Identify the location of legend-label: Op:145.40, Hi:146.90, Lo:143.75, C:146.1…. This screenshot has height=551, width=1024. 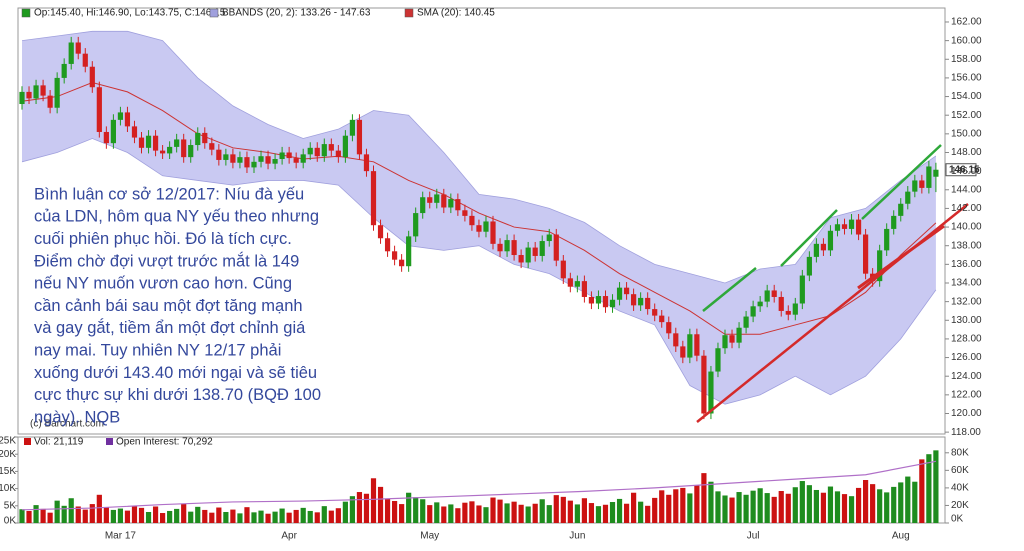
(130, 13).